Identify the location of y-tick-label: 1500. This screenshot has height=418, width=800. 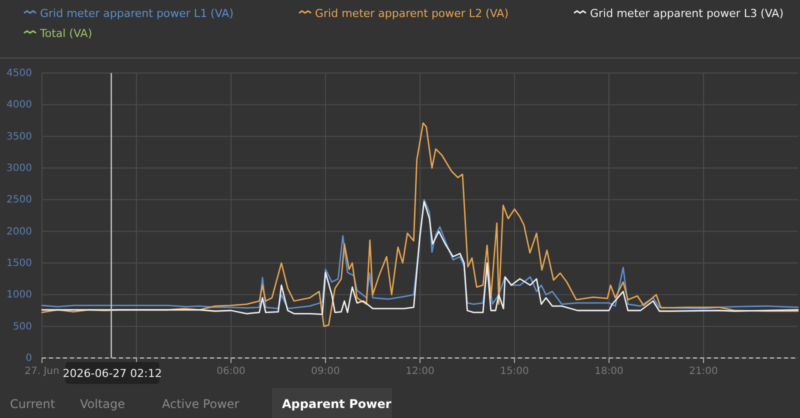
(19, 263).